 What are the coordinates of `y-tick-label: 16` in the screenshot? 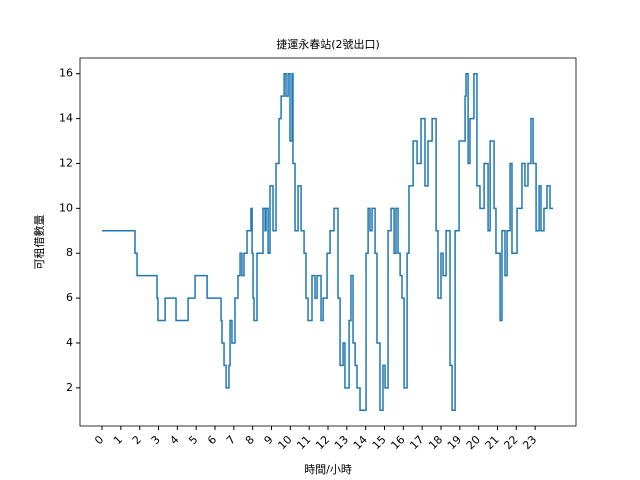 It's located at (66, 73).